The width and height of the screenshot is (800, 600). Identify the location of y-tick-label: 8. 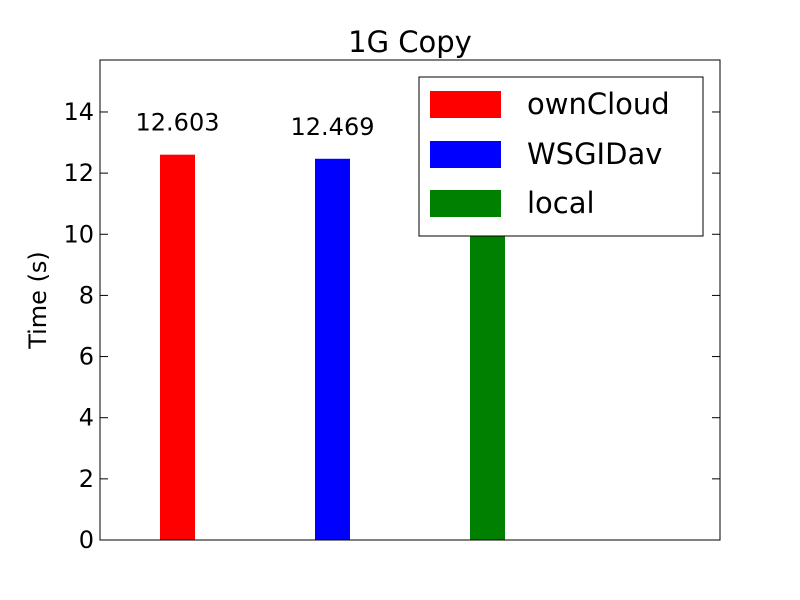
(86, 295).